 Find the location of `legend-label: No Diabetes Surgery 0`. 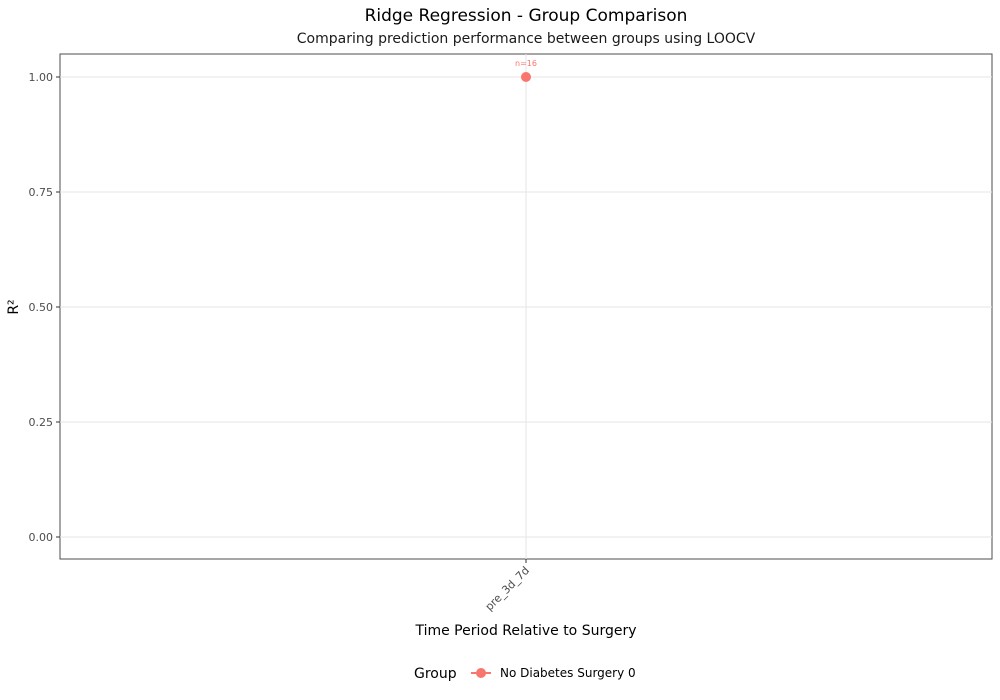

legend-label: No Diabetes Surgery 0 is located at coordinates (568, 673).